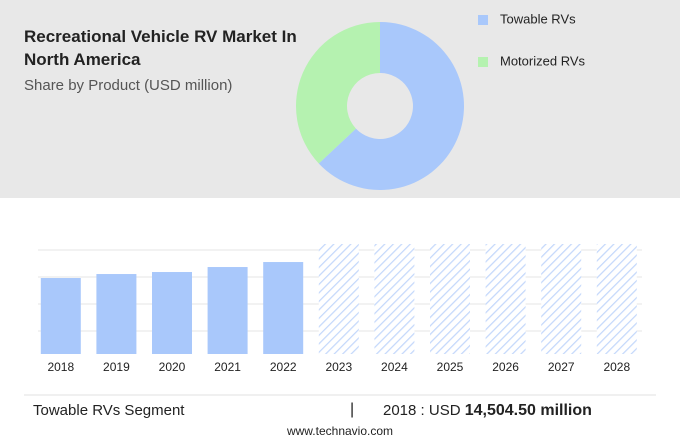 The width and height of the screenshot is (680, 440). Describe the element at coordinates (505, 367) in the screenshot. I see `x-tick-label: 2026` at that location.